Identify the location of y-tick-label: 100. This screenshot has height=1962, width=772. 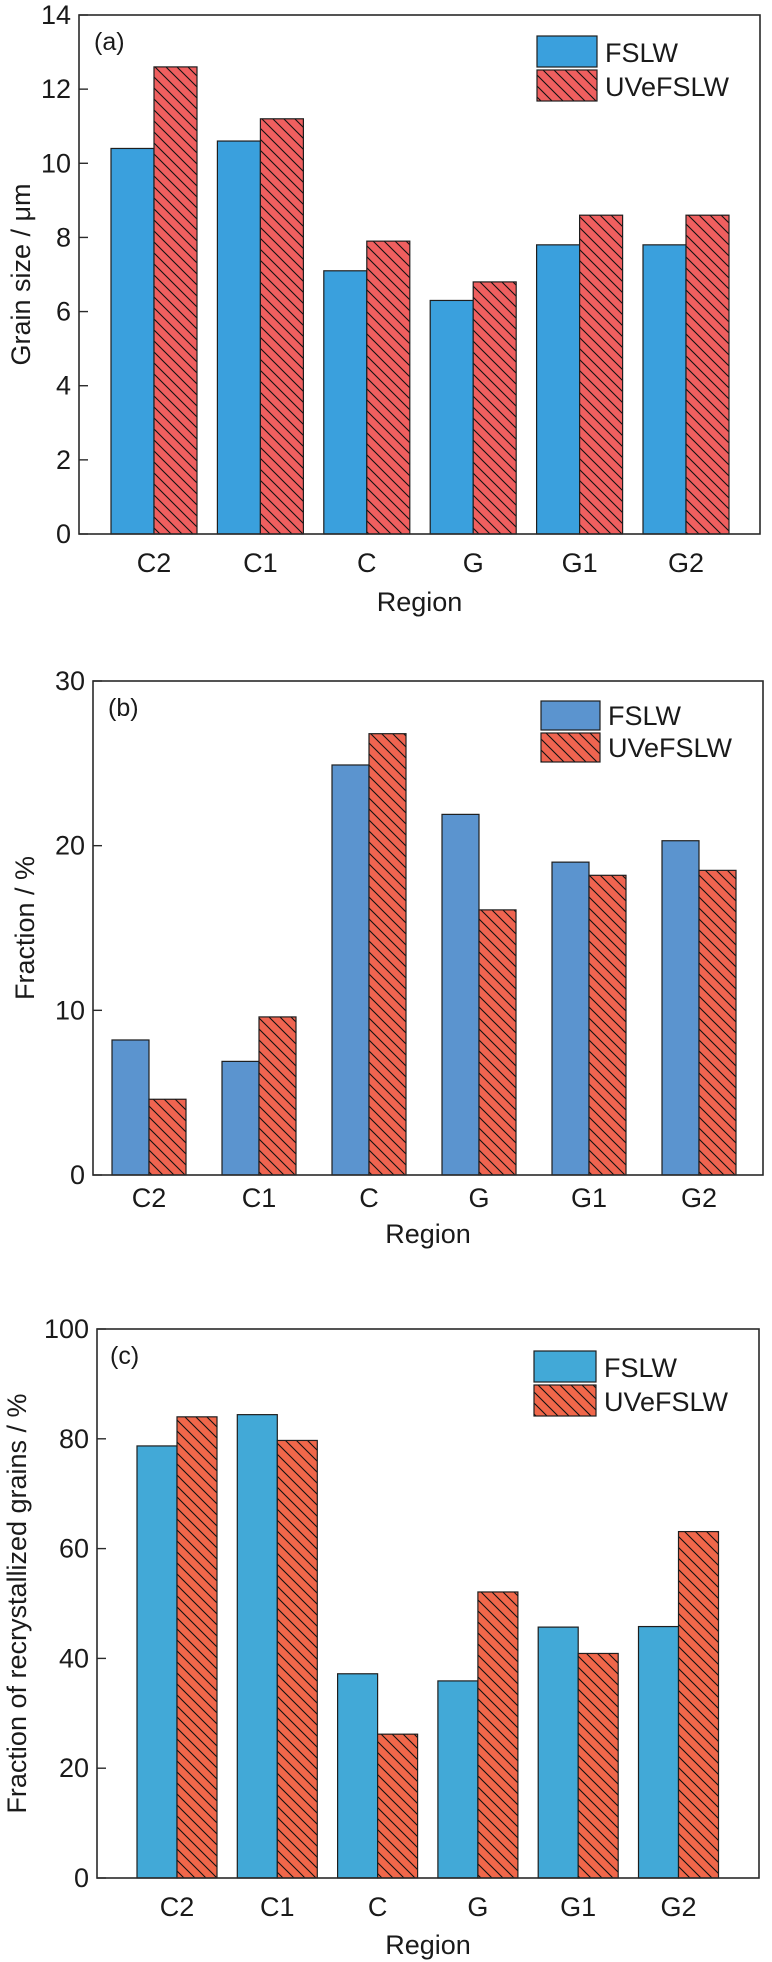
(66, 1329).